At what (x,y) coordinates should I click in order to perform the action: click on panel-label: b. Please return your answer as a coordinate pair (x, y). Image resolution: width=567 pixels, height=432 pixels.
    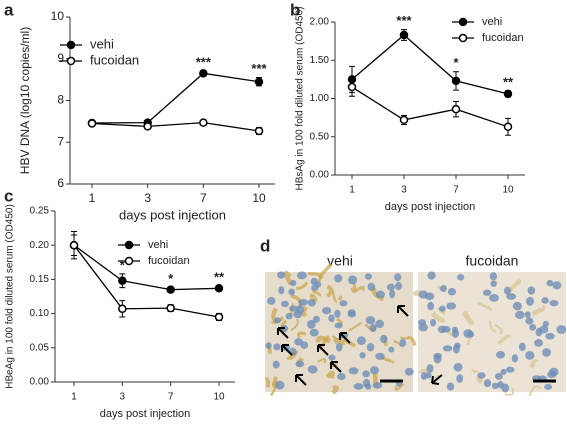
    Looking at the image, I should click on (295, 9).